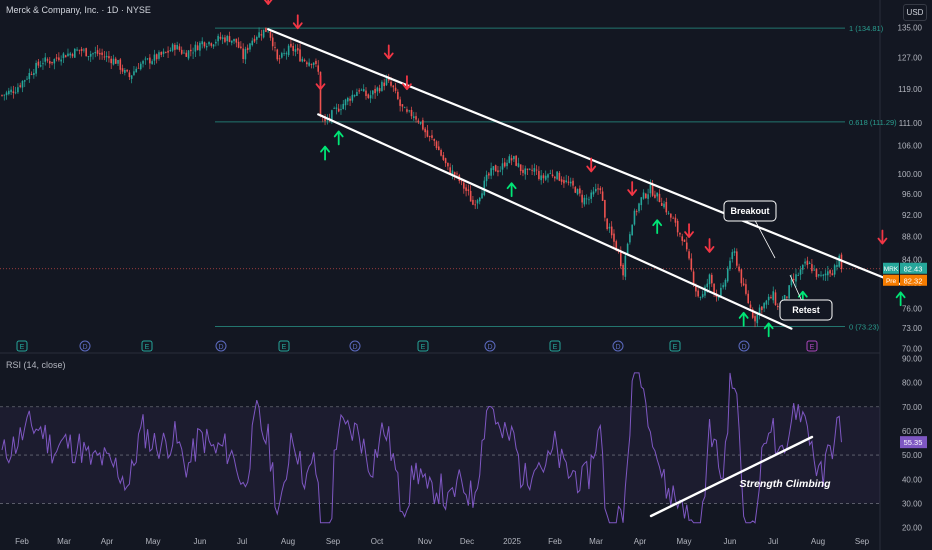  I want to click on y-tick-label: 76.00, so click(912, 308).